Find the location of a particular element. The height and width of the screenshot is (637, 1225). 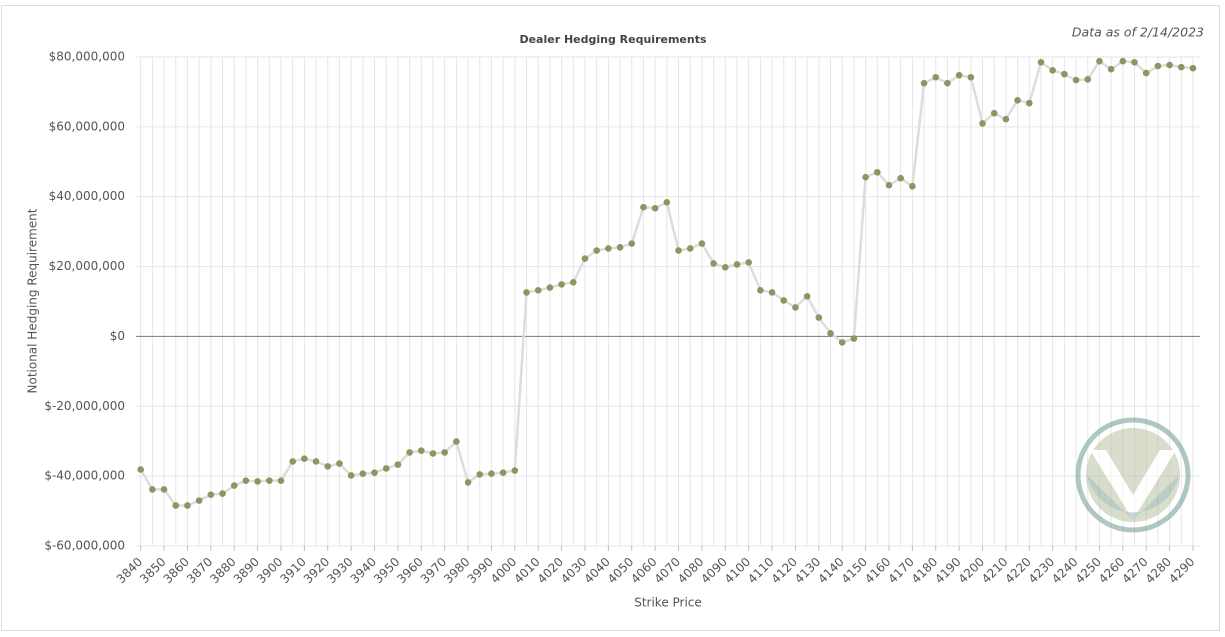

y-tick-label: $-20,000,000 is located at coordinates (84, 406).